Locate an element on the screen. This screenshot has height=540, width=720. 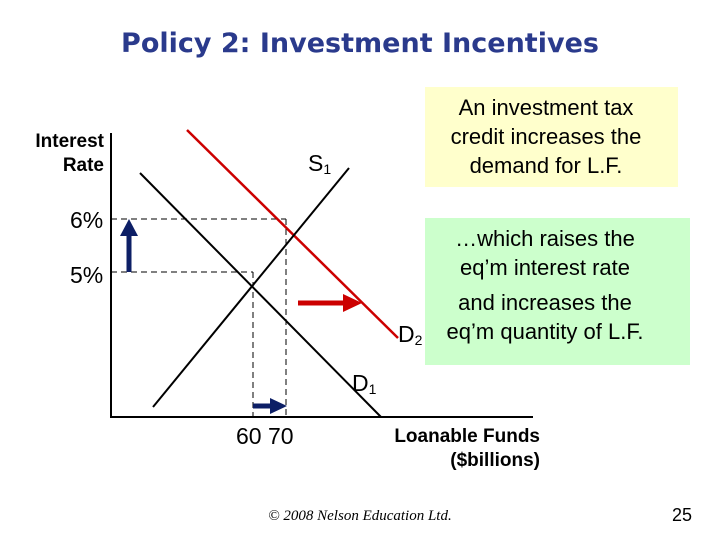
callout-tax-credit-line3: demand for L.F. is located at coordinates (546, 165).